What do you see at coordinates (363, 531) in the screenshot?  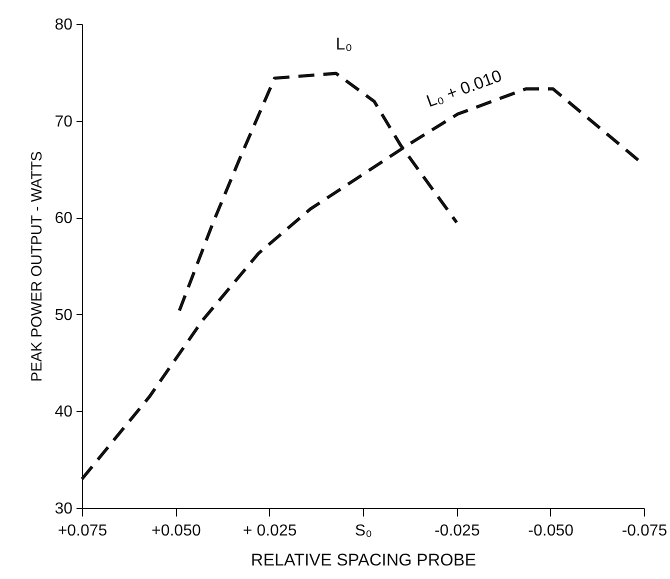 I see `x-tick-label: S₀` at bounding box center [363, 531].